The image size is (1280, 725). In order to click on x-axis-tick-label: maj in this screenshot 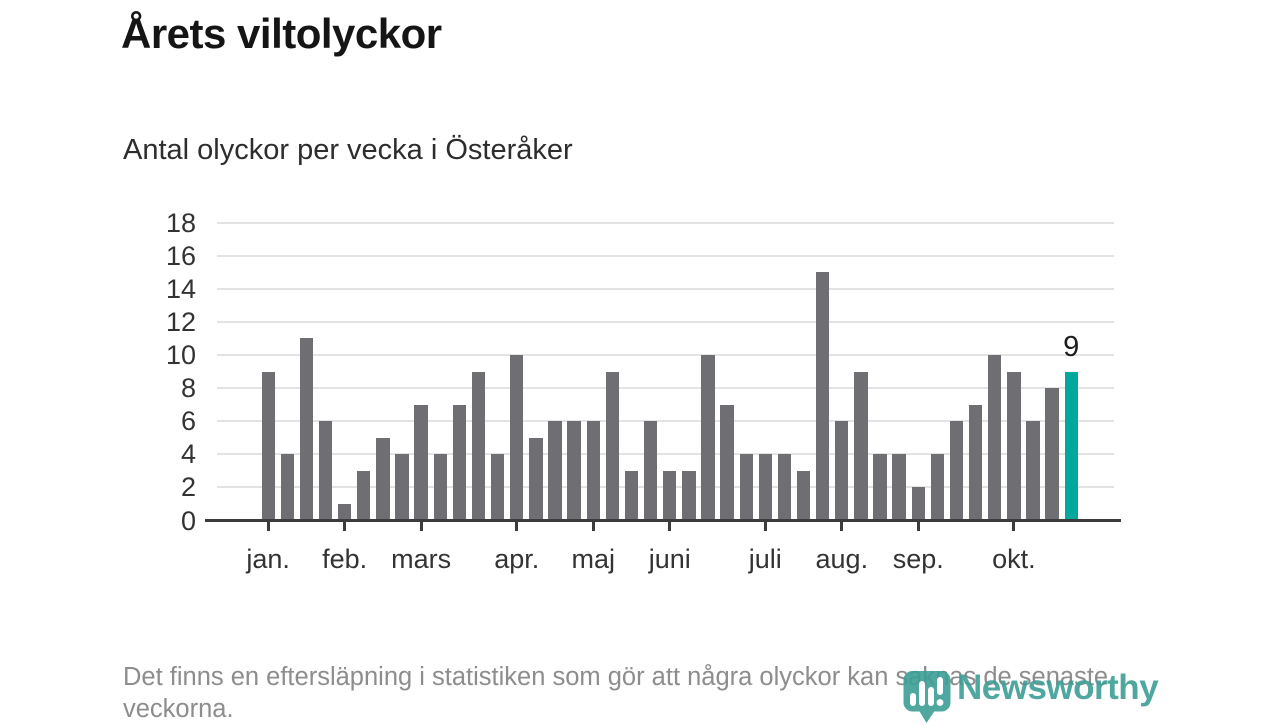, I will do `click(593, 558)`.